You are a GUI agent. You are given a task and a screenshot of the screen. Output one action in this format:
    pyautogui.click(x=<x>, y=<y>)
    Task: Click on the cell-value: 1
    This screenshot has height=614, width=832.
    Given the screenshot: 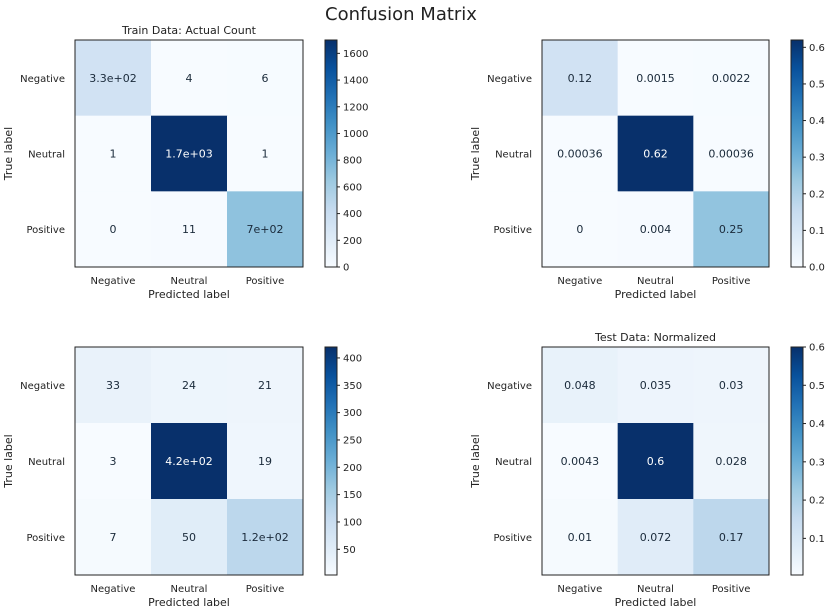 What is the action you would take?
    pyautogui.click(x=113, y=154)
    